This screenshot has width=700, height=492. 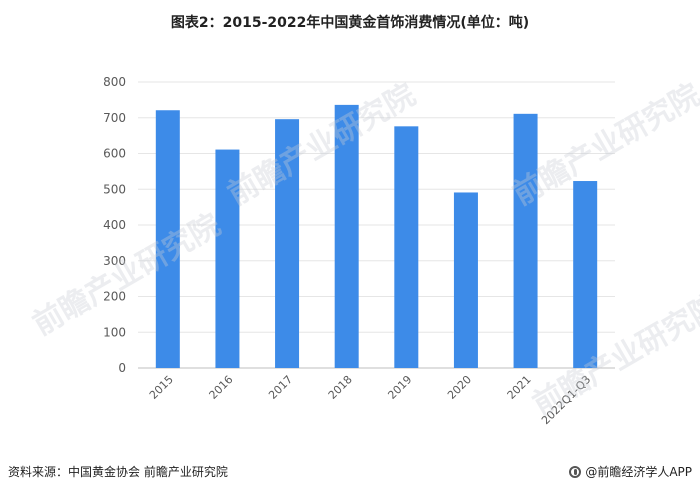 I want to click on brand-label: @前瞻经济学人APP, so click(x=638, y=472).